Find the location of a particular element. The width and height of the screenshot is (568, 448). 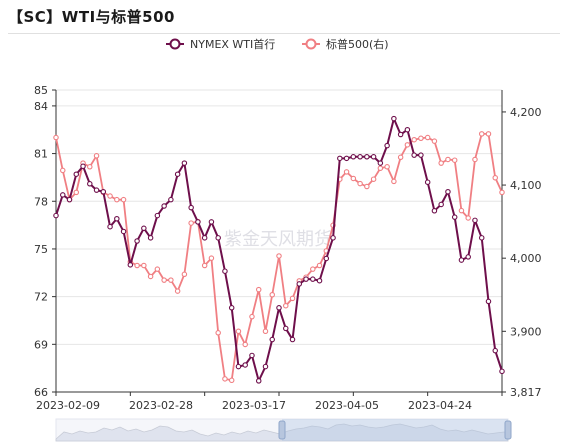

zoom-handle-right is located at coordinates (508, 430).